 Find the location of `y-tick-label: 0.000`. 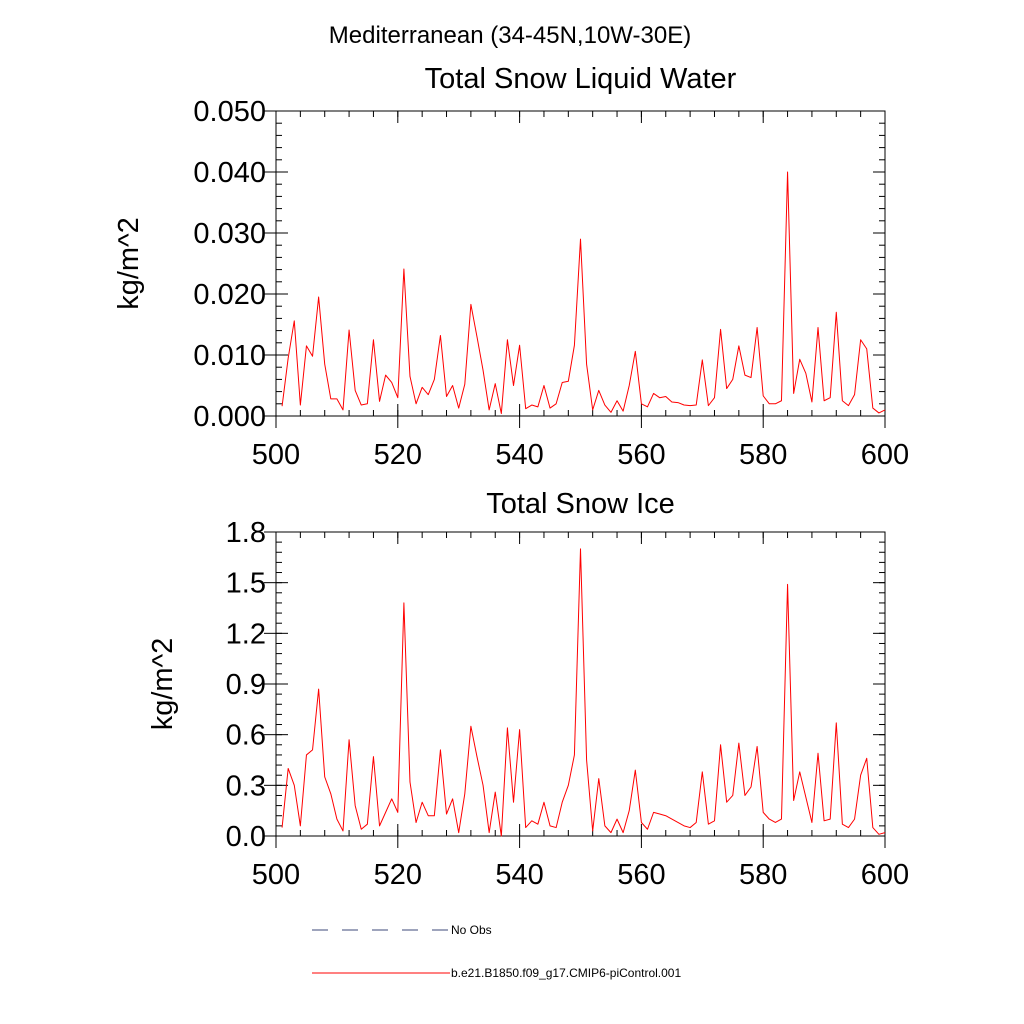

y-tick-label: 0.000 is located at coordinates (229, 417).